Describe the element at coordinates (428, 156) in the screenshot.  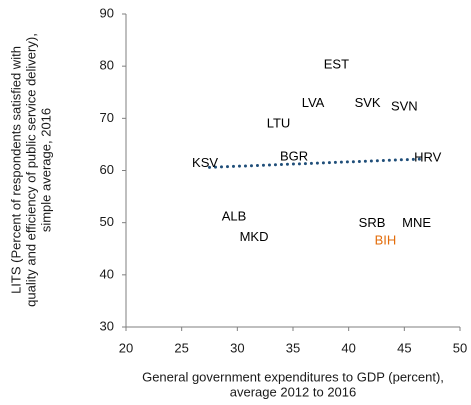
I see `point-label: HRV` at that location.